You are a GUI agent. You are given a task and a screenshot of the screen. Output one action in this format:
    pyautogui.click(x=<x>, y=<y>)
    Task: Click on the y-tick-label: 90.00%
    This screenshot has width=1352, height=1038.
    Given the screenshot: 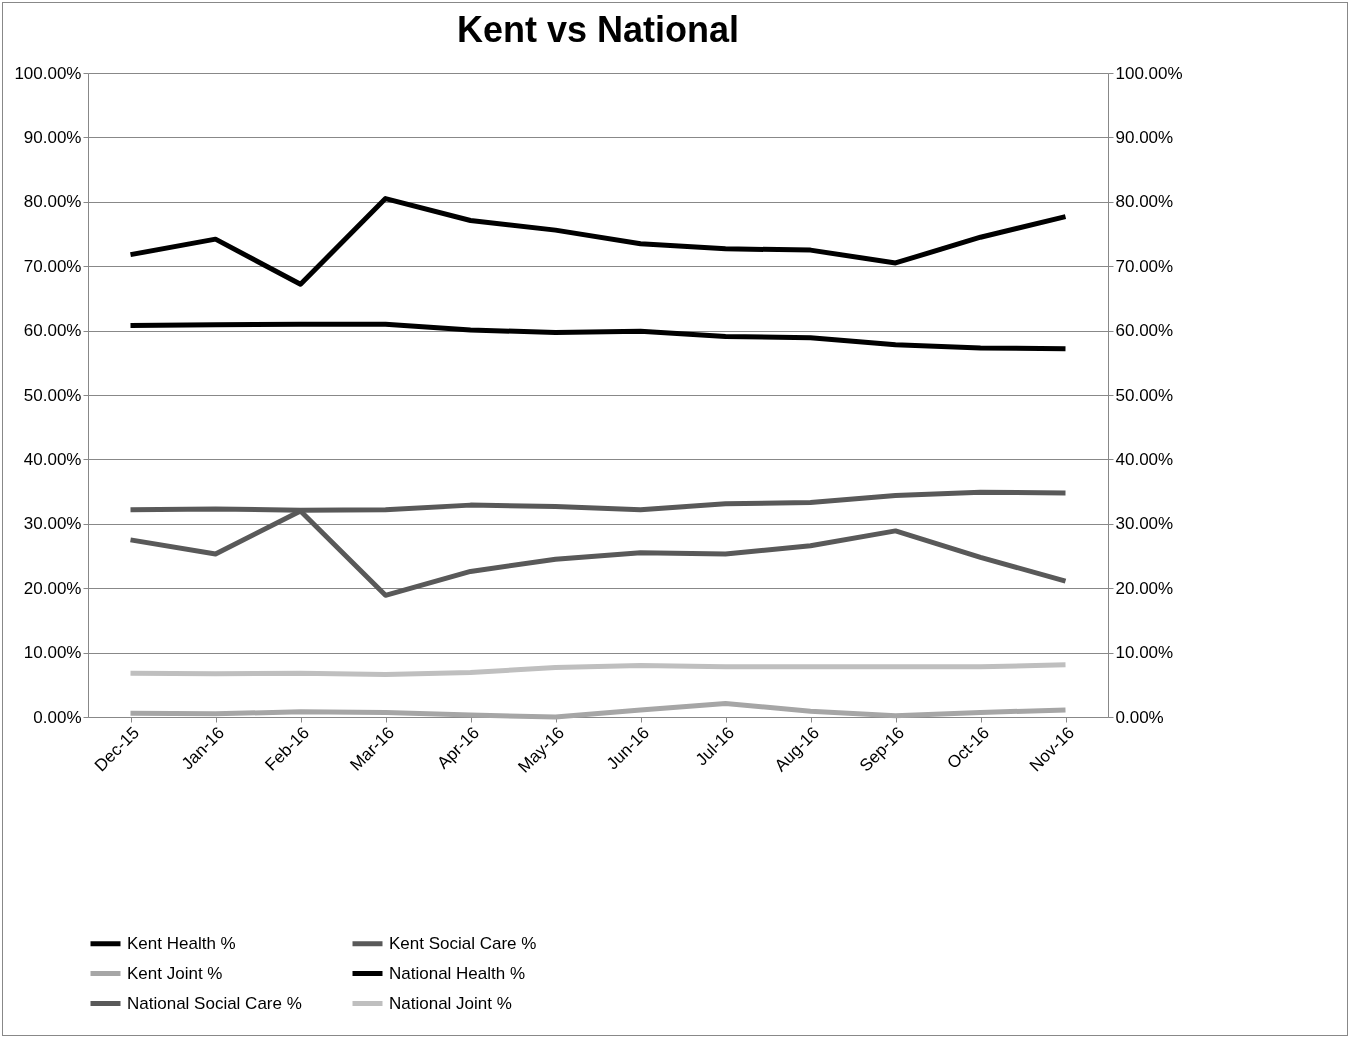 What is the action you would take?
    pyautogui.click(x=52, y=137)
    